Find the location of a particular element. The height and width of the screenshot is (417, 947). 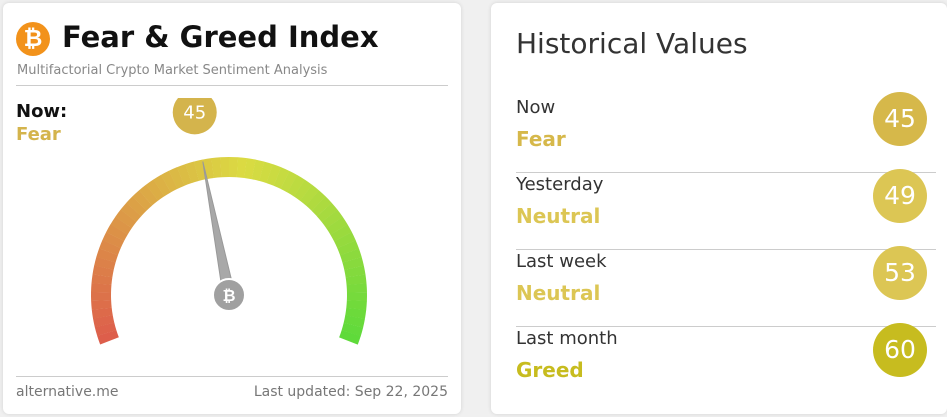

history-row: Now Fear 45 is located at coordinates (726, 132).